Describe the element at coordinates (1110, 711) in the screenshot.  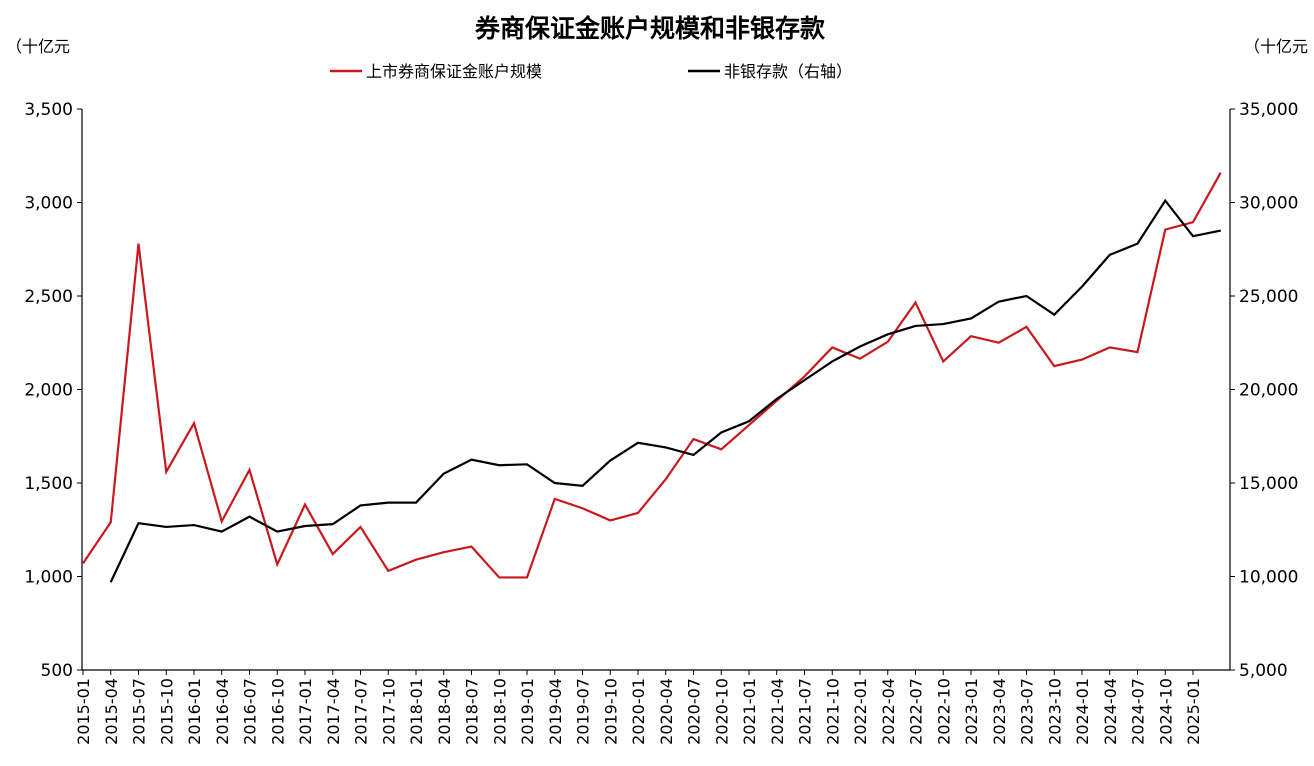
I see `x-tick-label: 2024-04` at that location.